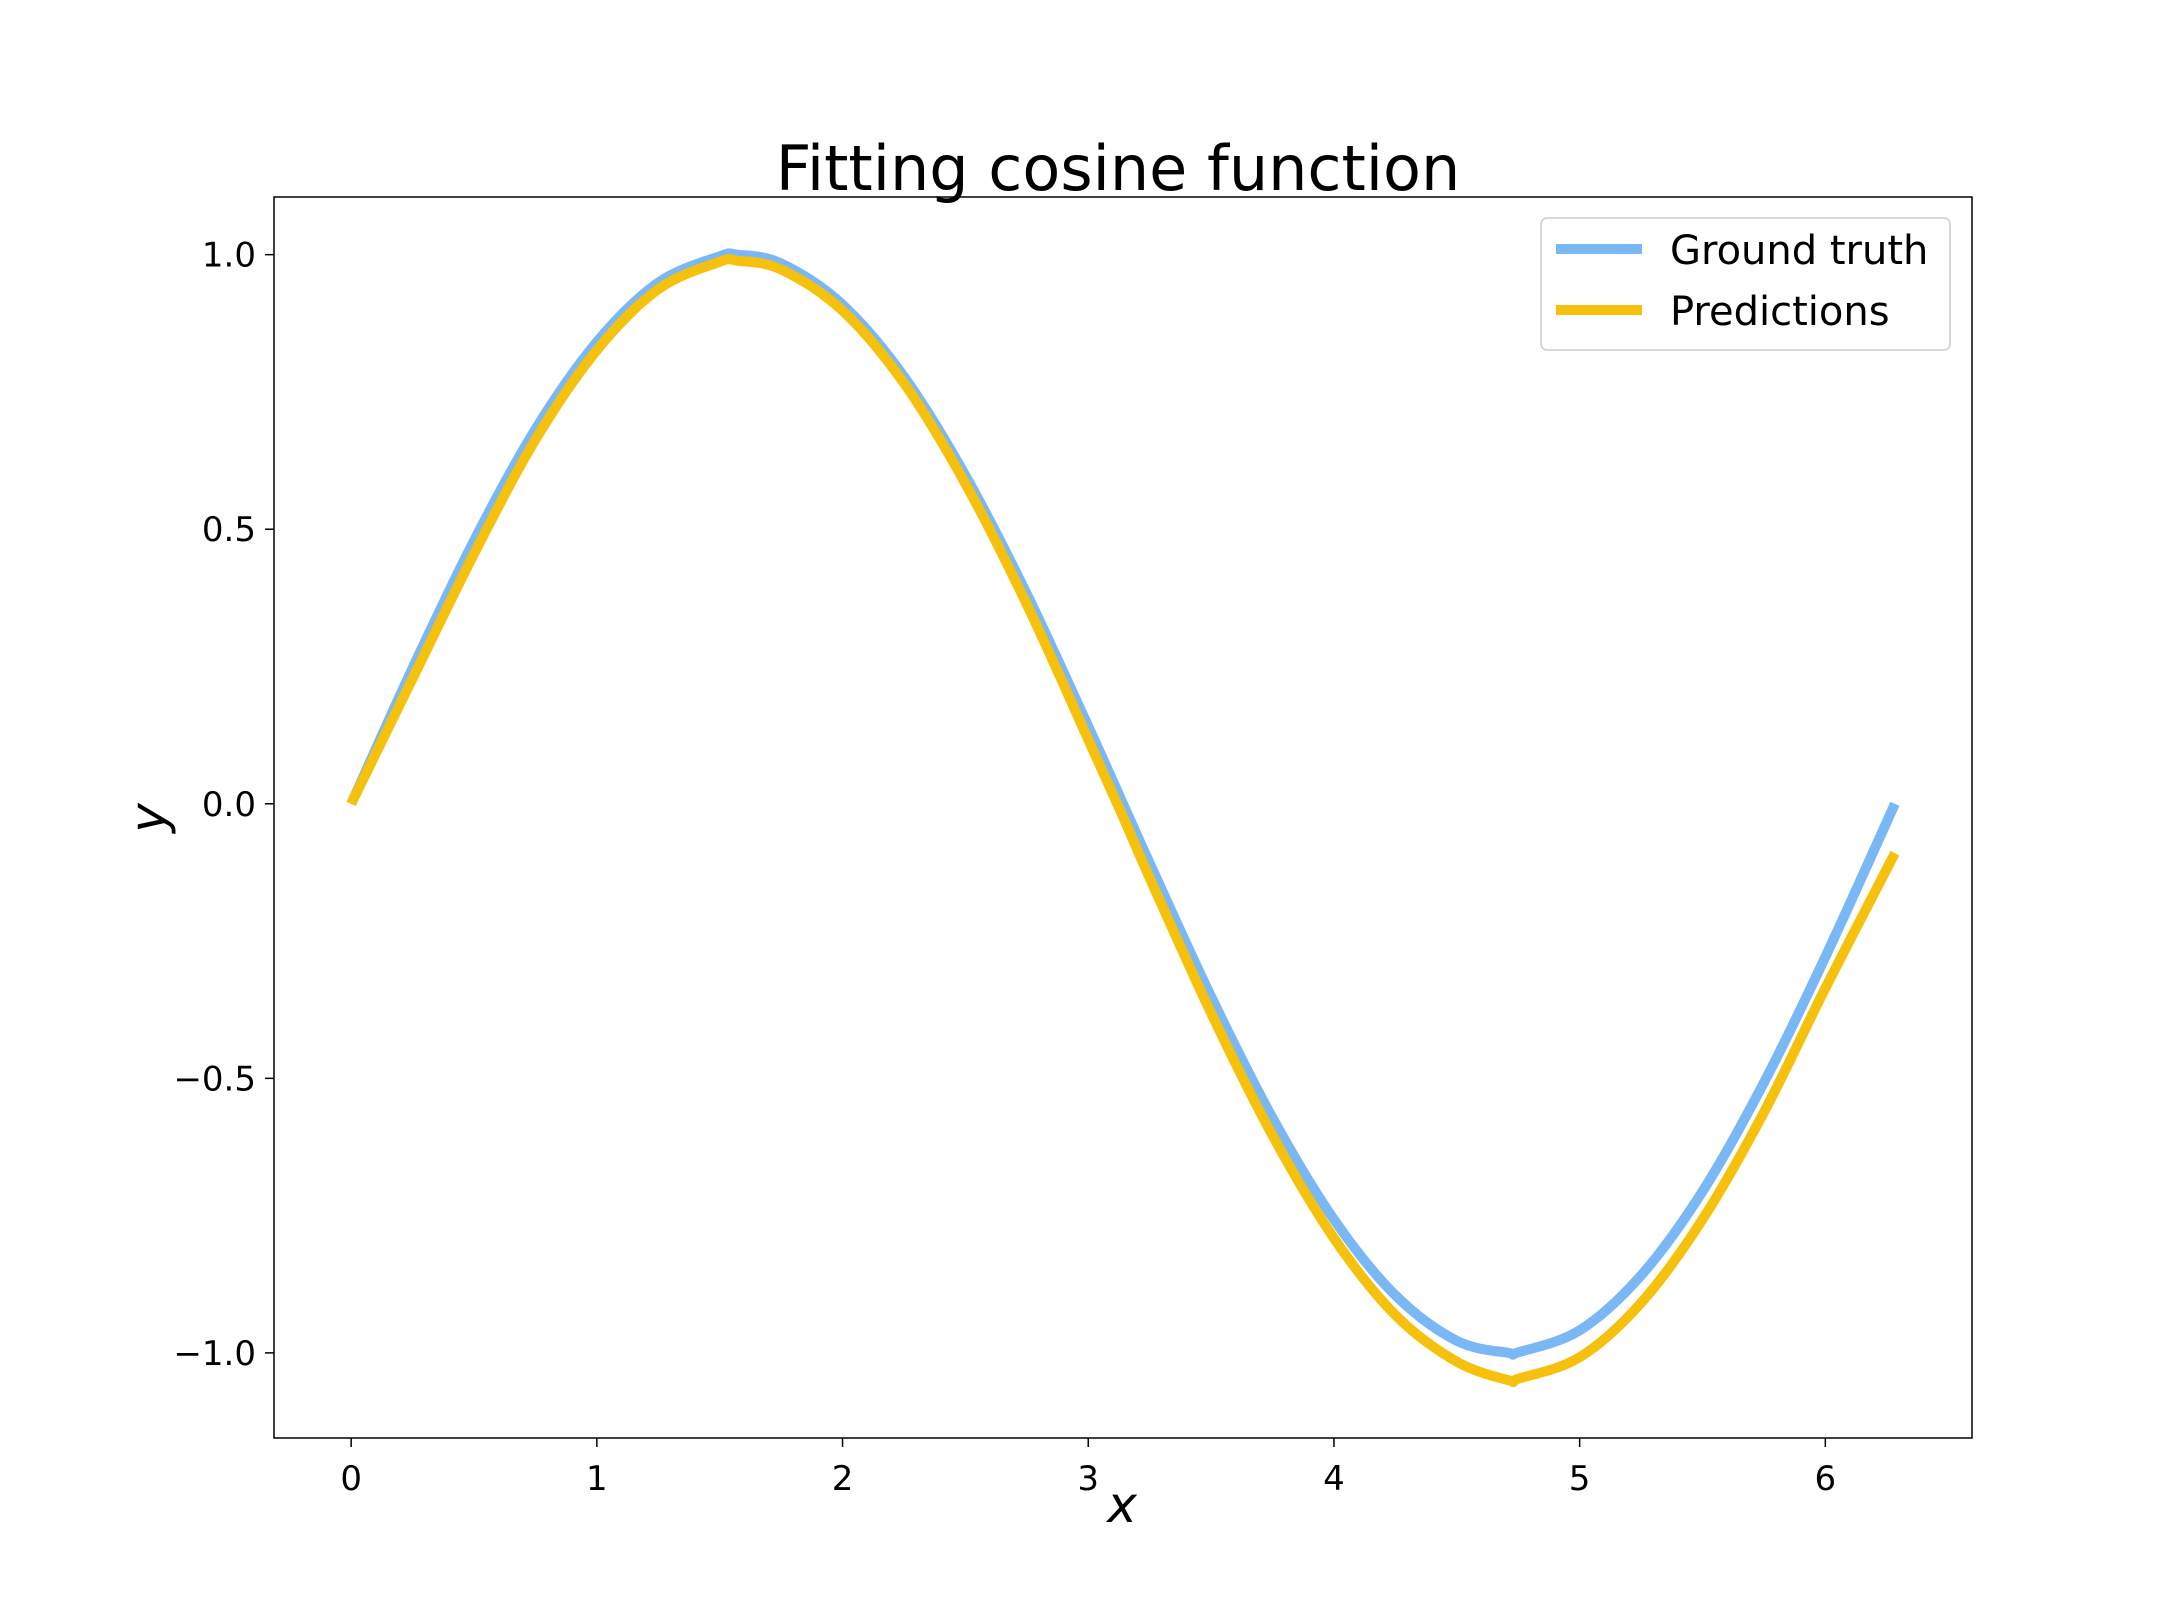 The width and height of the screenshot is (2160, 1620). What do you see at coordinates (229, 530) in the screenshot?
I see `y-tick-label: 0.5` at bounding box center [229, 530].